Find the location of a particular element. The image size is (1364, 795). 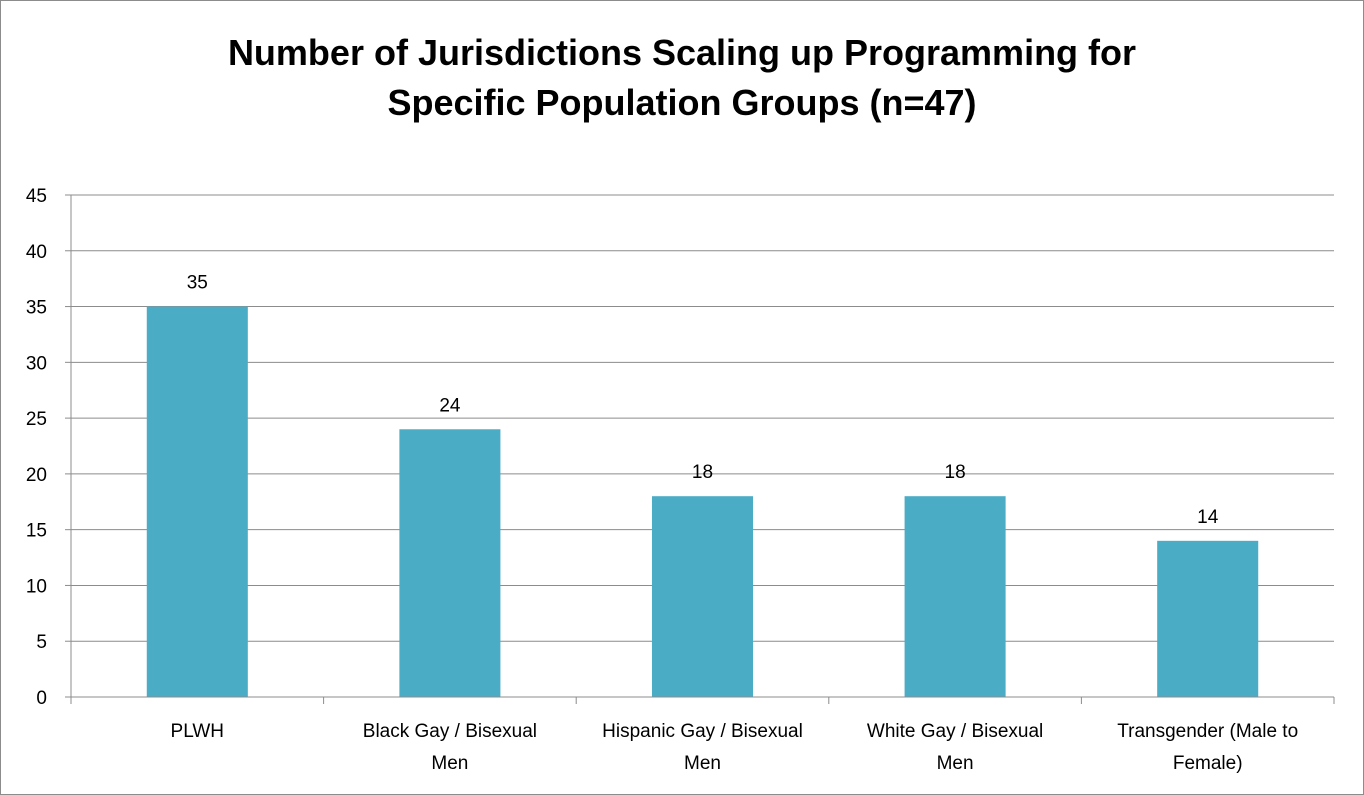

y-tick-label: 30 is located at coordinates (36, 363).